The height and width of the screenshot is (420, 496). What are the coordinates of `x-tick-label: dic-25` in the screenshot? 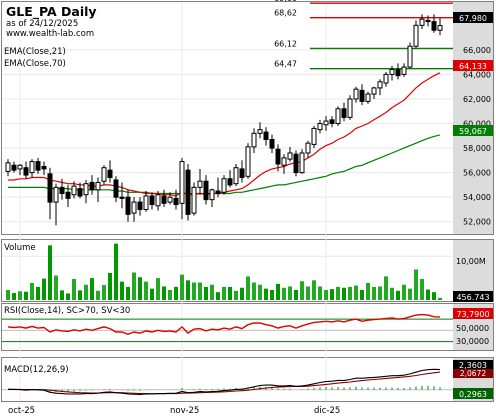 It's located at (327, 411).